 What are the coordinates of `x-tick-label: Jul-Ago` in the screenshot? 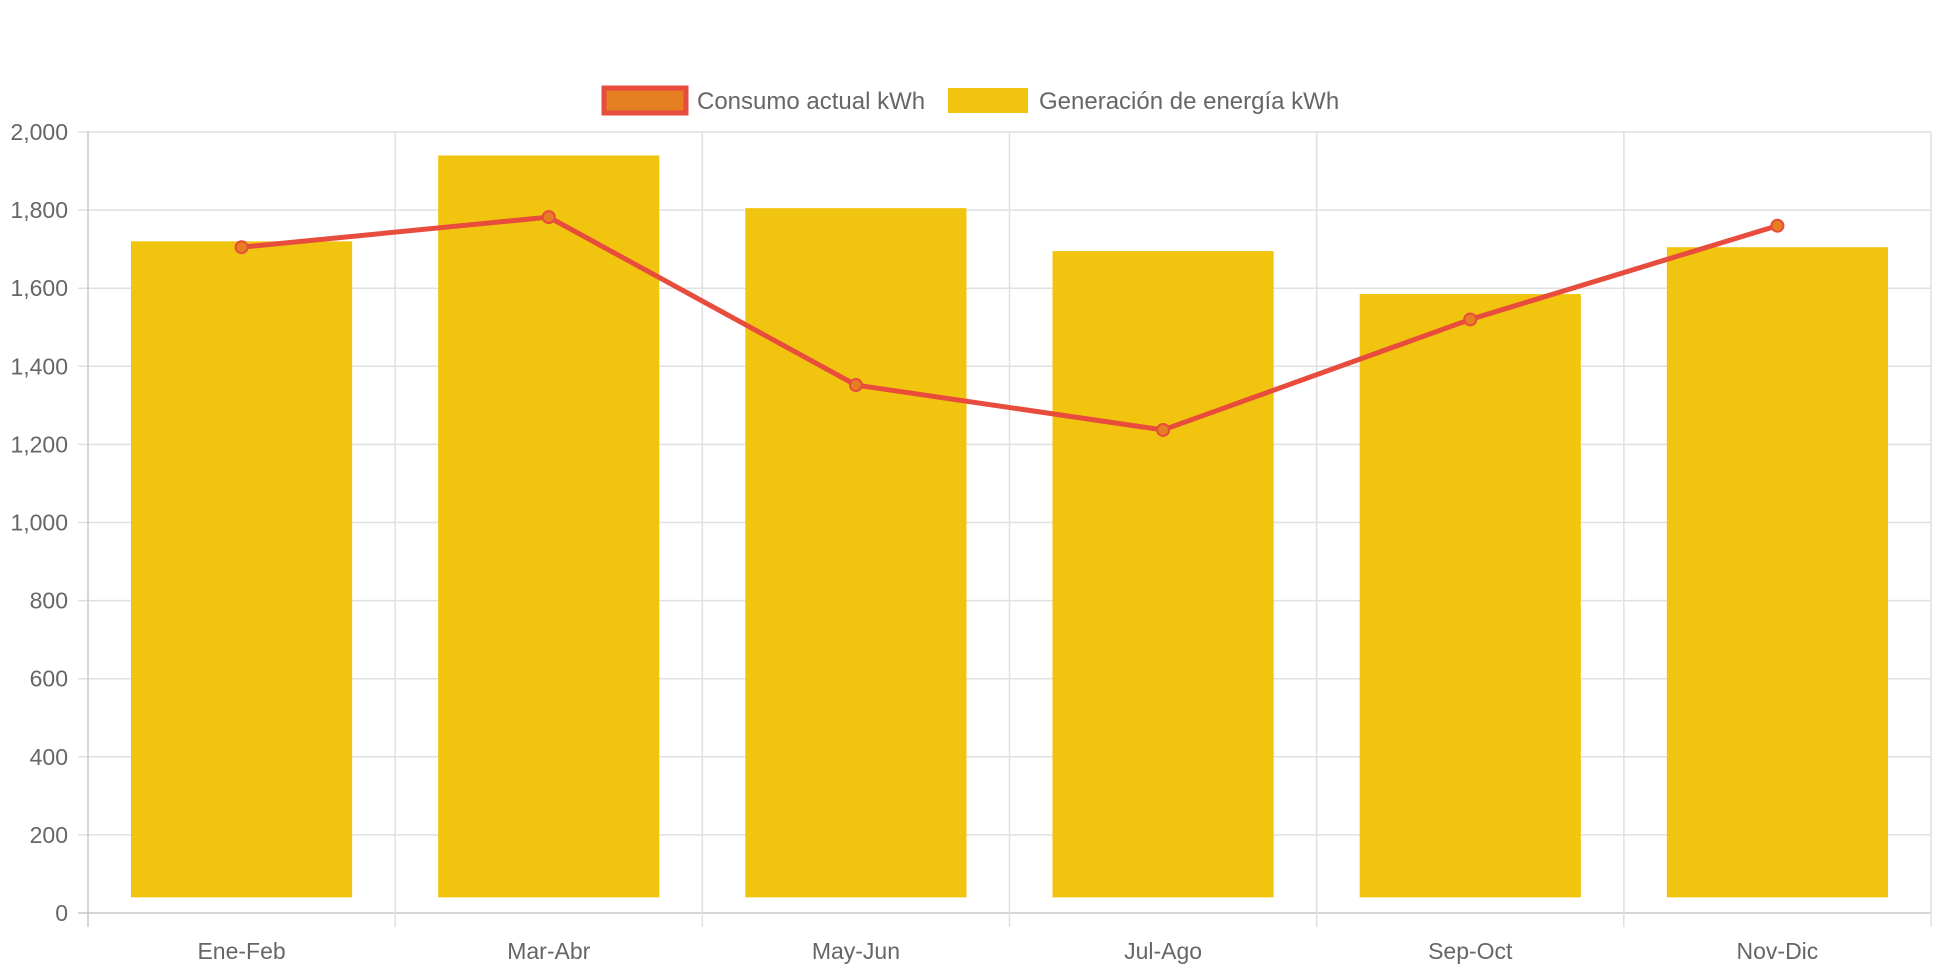 It's located at (1163, 951).